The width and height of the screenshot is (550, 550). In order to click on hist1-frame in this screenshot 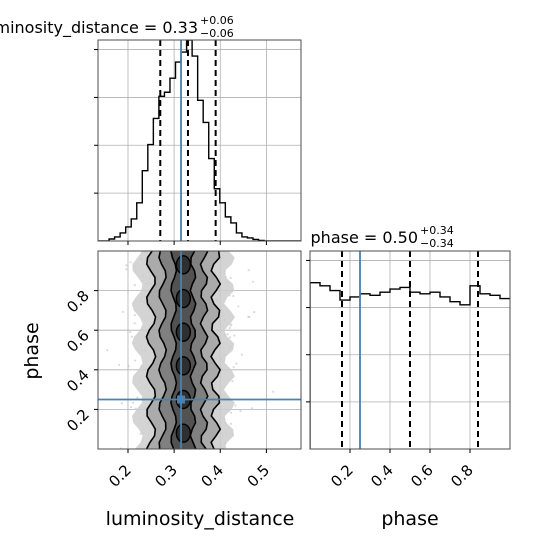, I will do `click(199, 140)`.